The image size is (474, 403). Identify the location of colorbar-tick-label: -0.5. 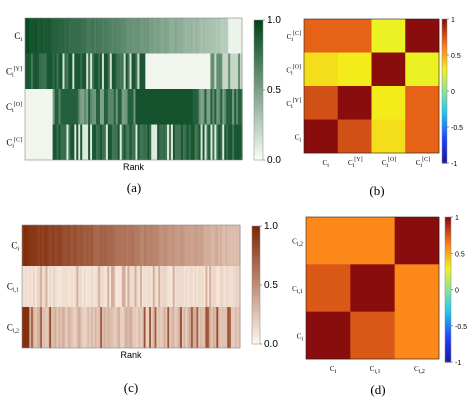
(461, 327).